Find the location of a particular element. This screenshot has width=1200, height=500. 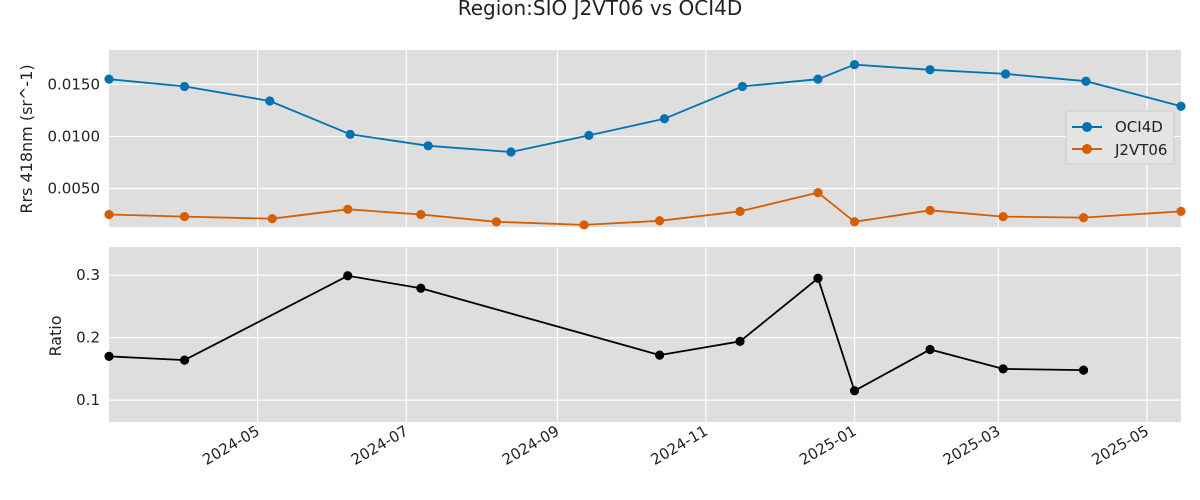

legend-oci4d-label: OCI4D is located at coordinates (1139, 127).